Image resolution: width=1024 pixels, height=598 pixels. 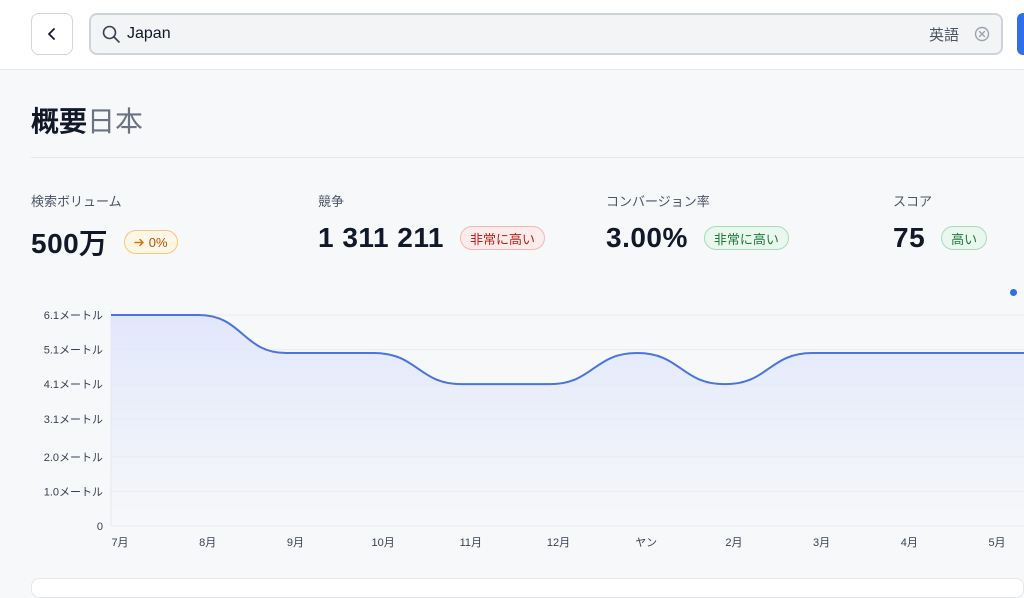 I want to click on metric-value: 1 311 211, so click(x=381, y=237).